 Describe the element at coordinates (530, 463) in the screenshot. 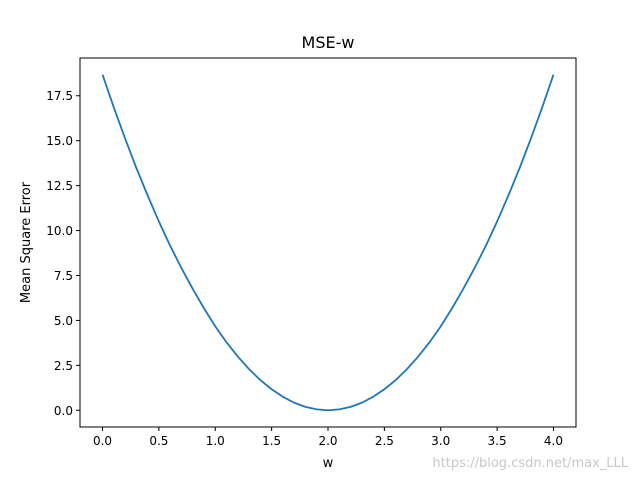

I see `watermark-text: https://blog.csdn.net/max_LLL` at that location.